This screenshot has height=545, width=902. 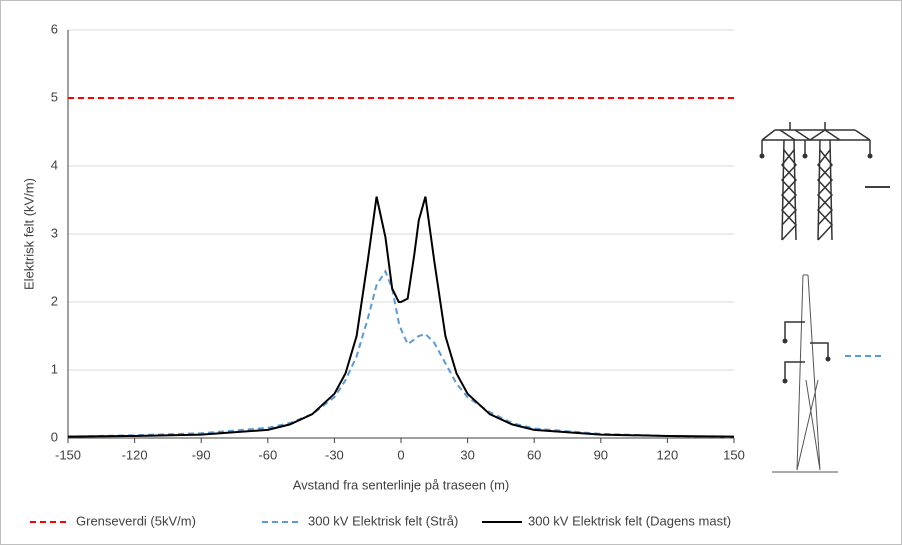 What do you see at coordinates (400, 454) in the screenshot?
I see `x-tick-label: 0` at bounding box center [400, 454].